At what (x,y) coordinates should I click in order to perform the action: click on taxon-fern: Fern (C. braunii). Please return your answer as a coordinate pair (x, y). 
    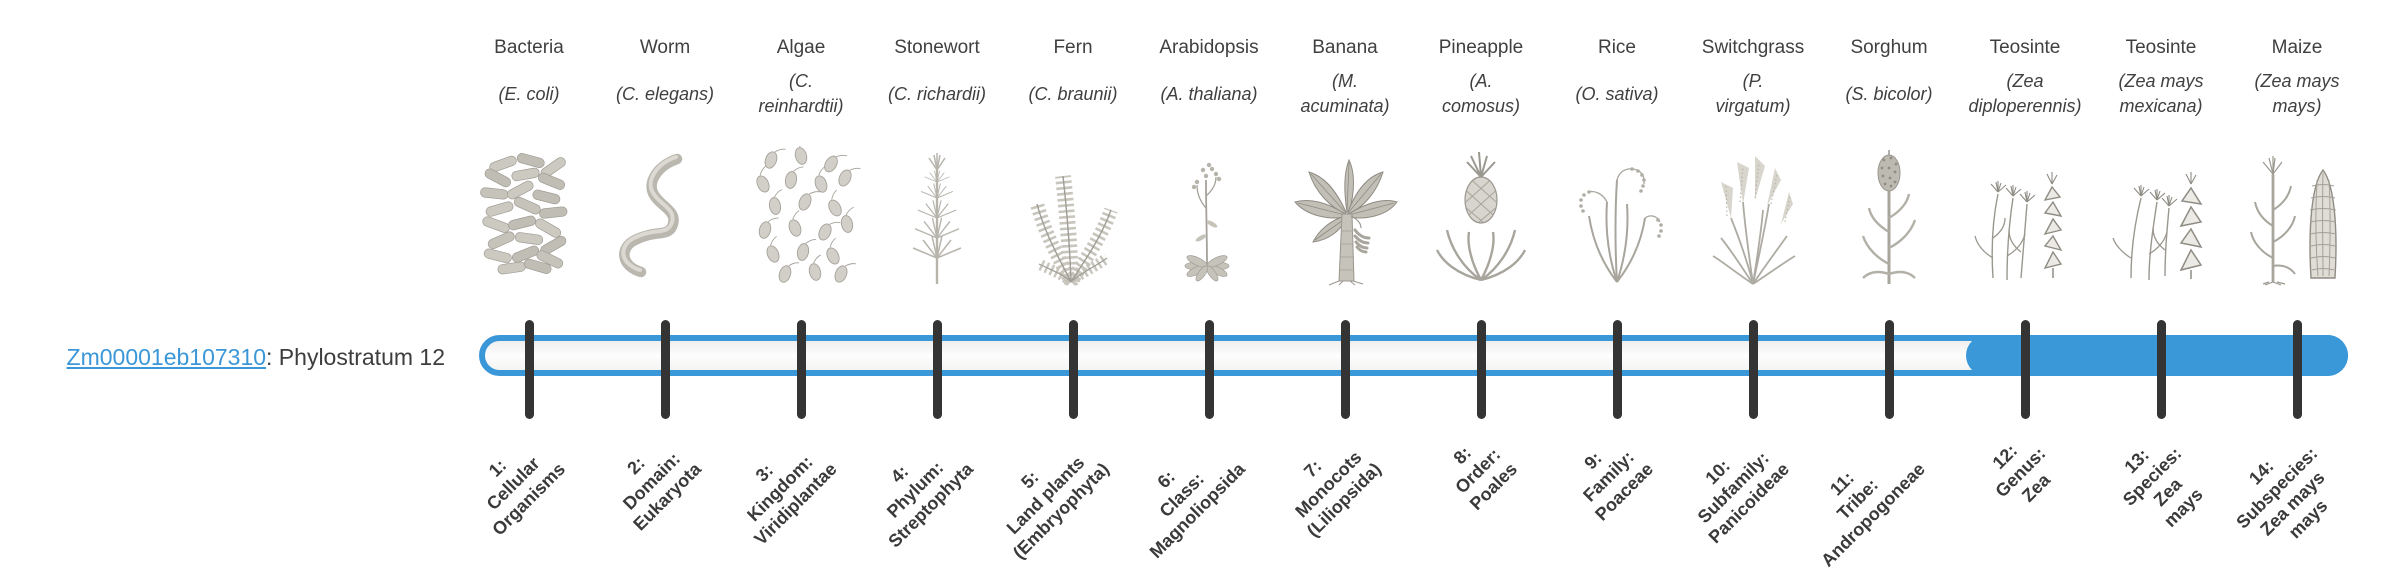
    Looking at the image, I should click on (1073, 161).